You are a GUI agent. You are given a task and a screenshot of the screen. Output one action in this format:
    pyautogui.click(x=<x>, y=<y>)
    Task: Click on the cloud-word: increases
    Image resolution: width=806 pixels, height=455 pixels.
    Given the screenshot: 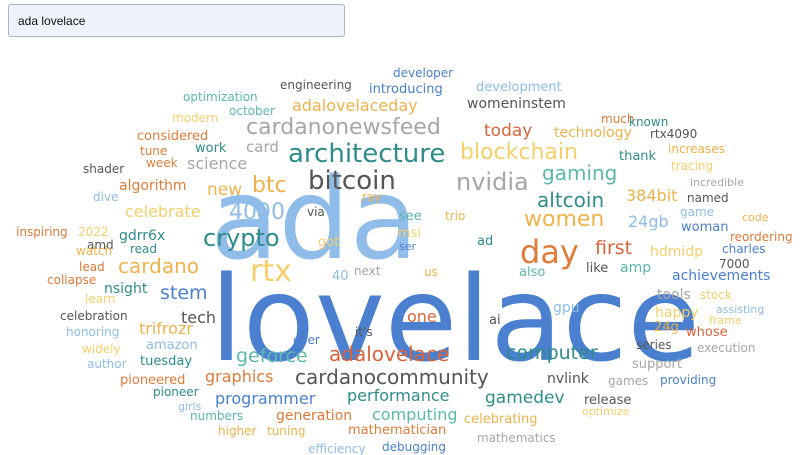 What is the action you would take?
    pyautogui.click(x=696, y=149)
    